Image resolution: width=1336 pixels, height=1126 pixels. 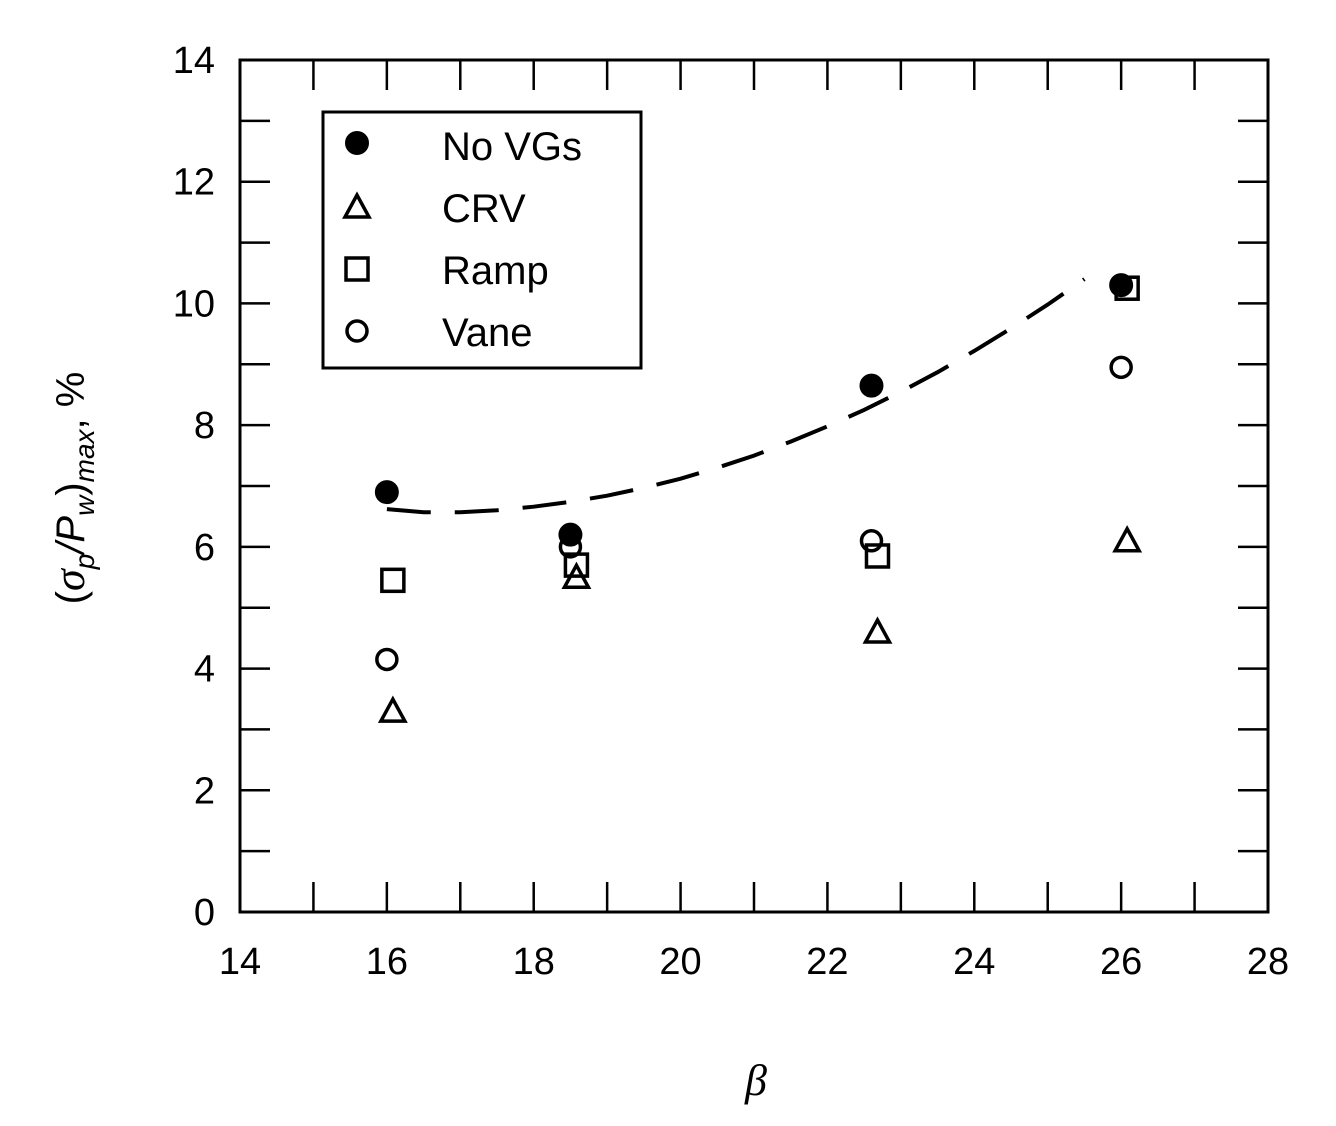 What do you see at coordinates (680, 962) in the screenshot?
I see `x-tick-label: 20` at bounding box center [680, 962].